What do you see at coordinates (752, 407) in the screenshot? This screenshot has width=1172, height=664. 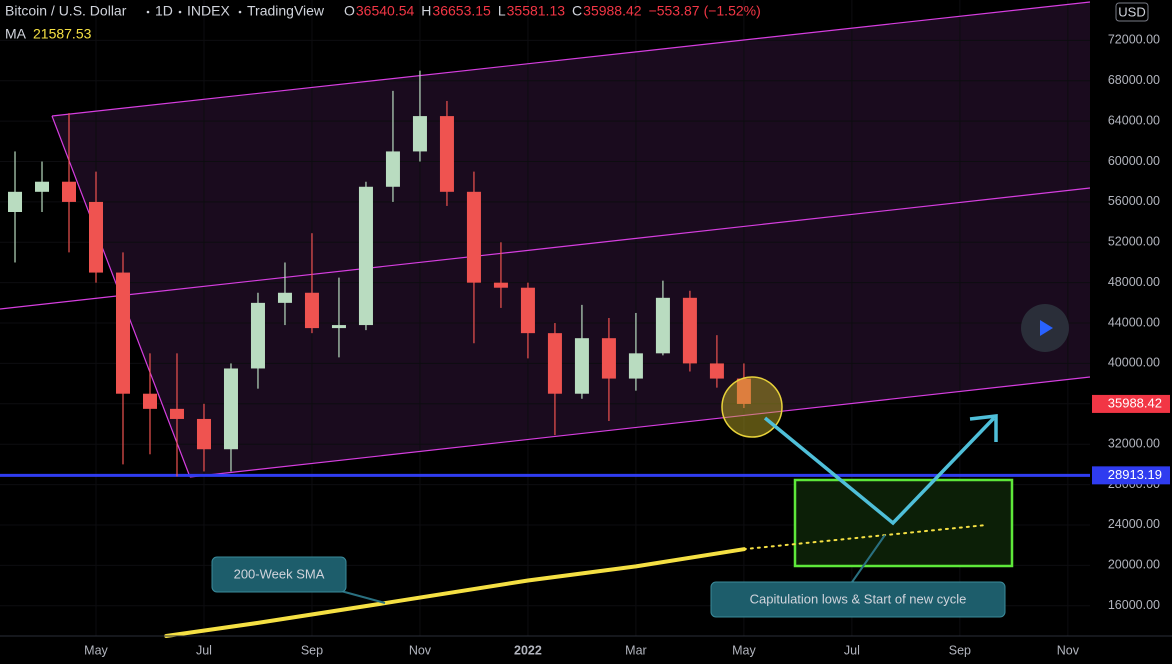 I see `highlight-circle` at bounding box center [752, 407].